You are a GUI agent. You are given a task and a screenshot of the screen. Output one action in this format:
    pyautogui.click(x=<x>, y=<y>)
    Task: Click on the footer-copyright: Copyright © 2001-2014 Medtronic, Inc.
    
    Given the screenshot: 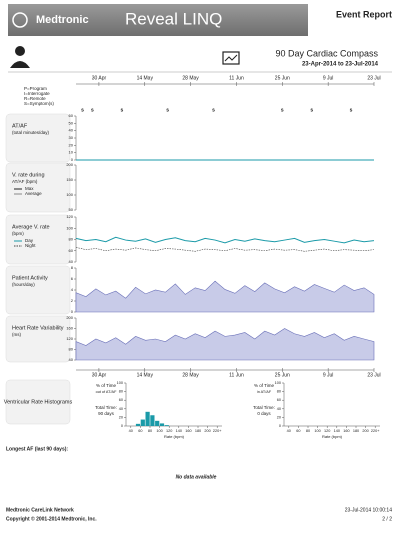 What is the action you would take?
    pyautogui.click(x=51, y=518)
    